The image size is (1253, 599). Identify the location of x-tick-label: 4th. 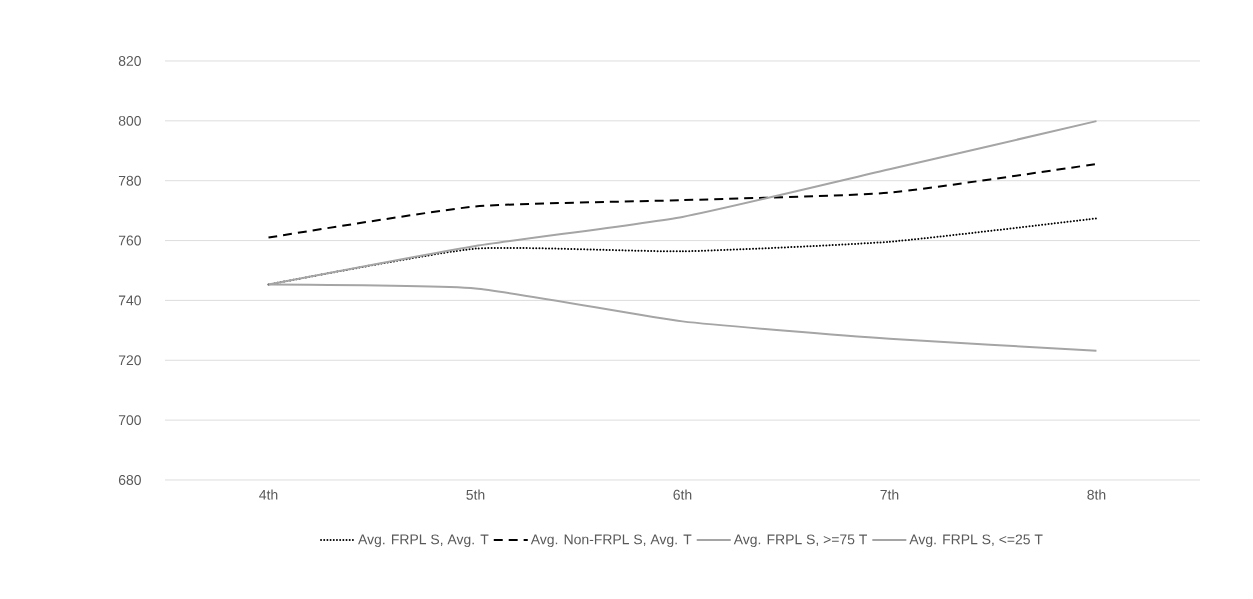
(268, 494).